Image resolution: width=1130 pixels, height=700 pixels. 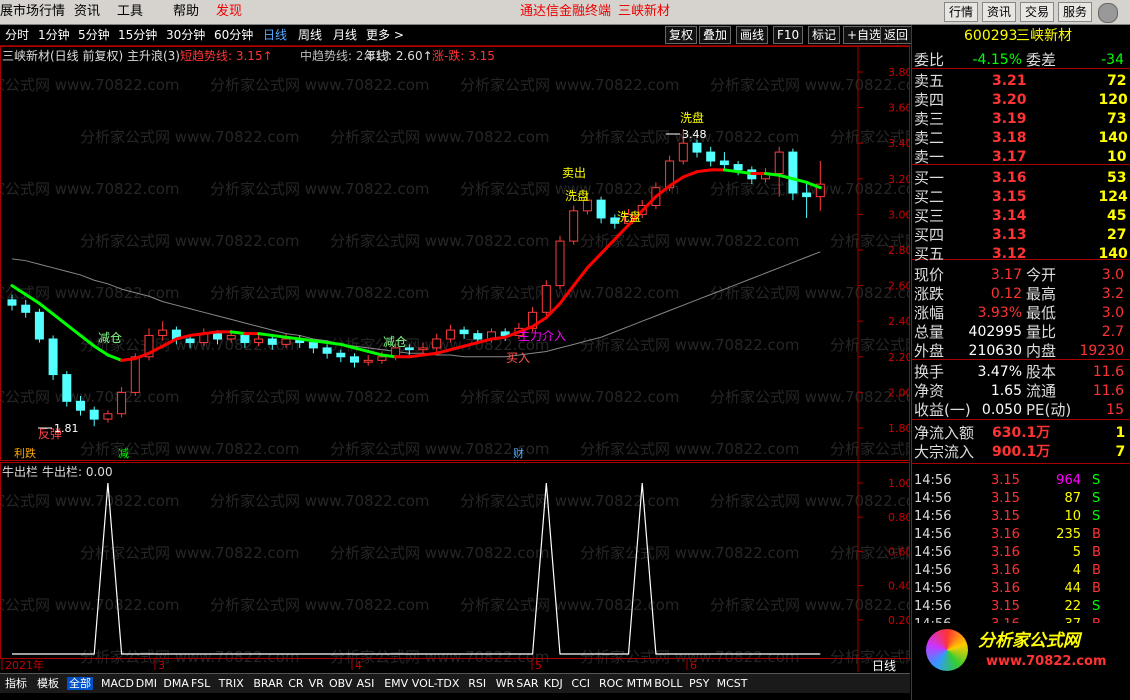 I want to click on period-tab: 月线, so click(x=345, y=35).